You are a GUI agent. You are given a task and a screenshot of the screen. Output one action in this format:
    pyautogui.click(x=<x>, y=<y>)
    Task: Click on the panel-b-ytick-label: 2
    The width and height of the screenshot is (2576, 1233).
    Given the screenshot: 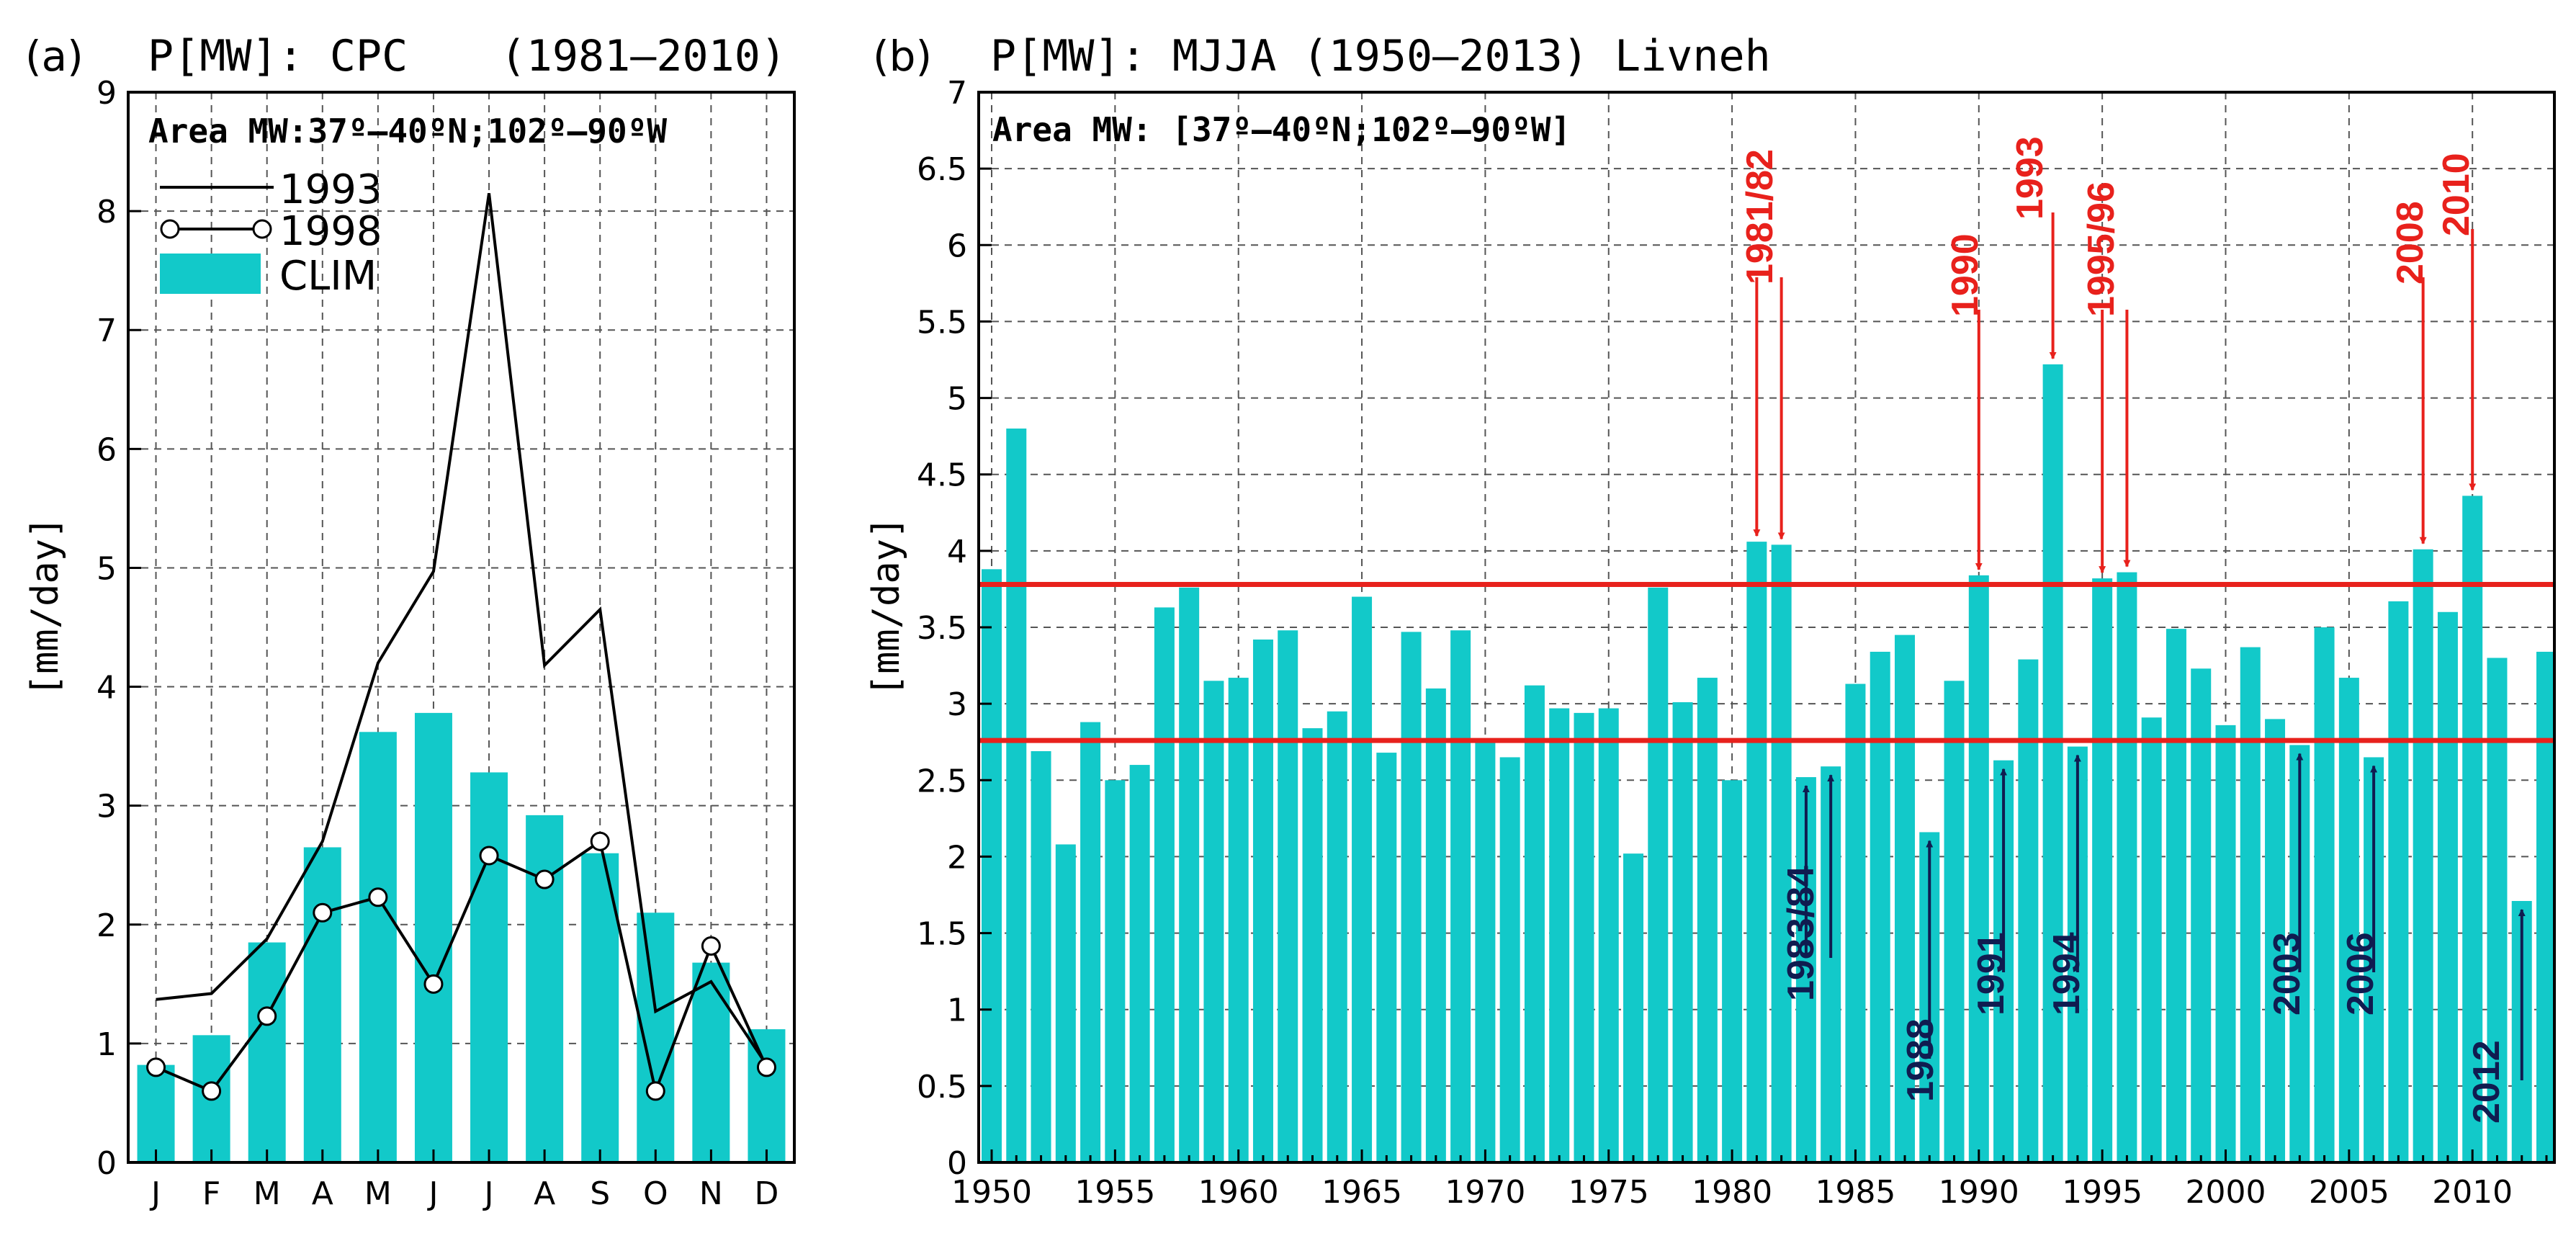 What is the action you would take?
    pyautogui.click(x=957, y=857)
    